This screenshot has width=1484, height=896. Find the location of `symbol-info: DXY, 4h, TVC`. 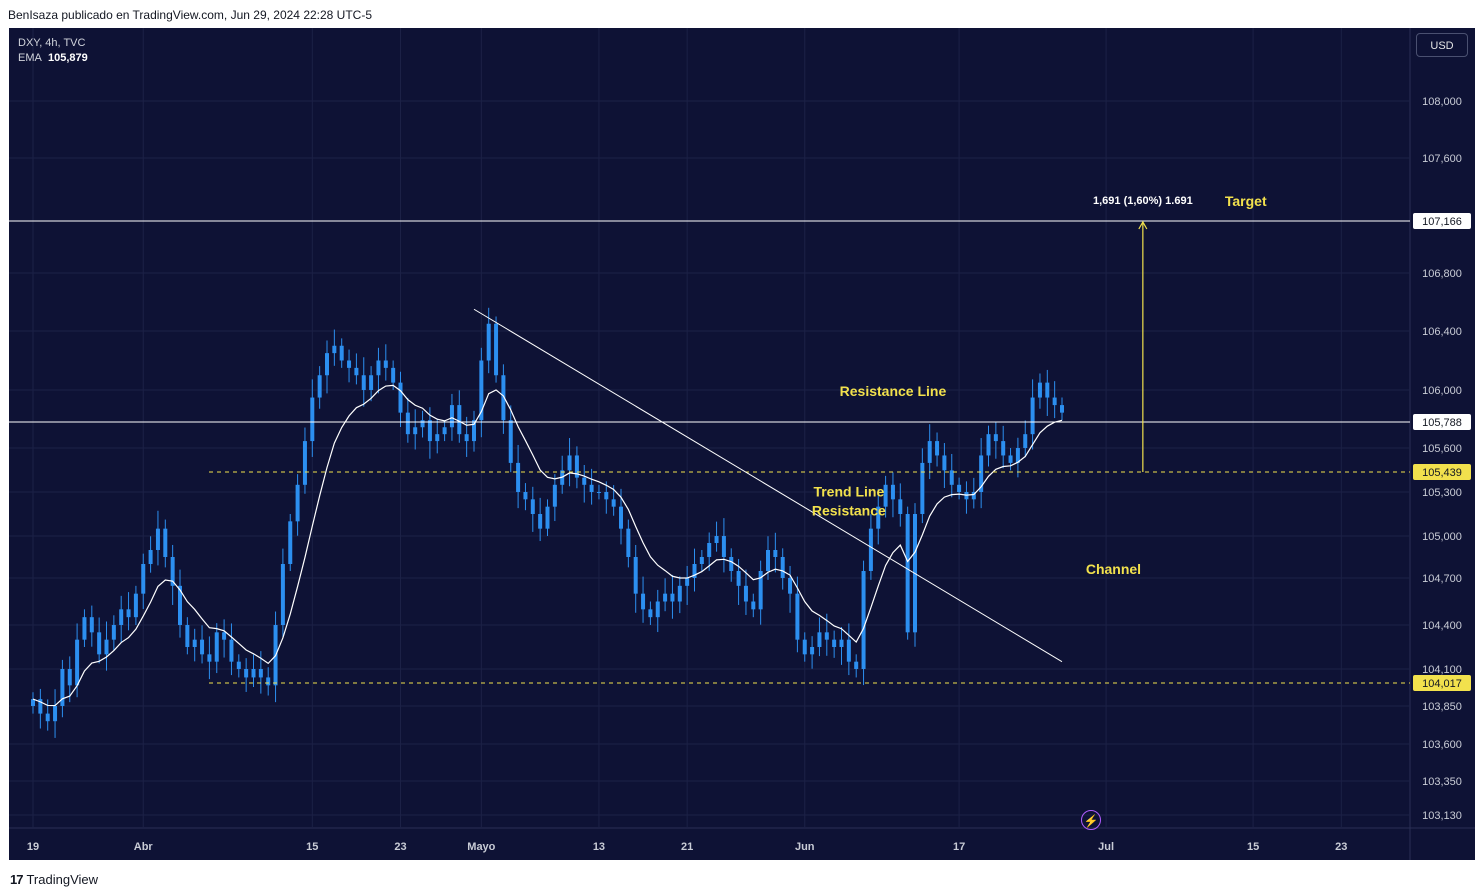

symbol-info: DXY, 4h, TVC is located at coordinates (52, 43).